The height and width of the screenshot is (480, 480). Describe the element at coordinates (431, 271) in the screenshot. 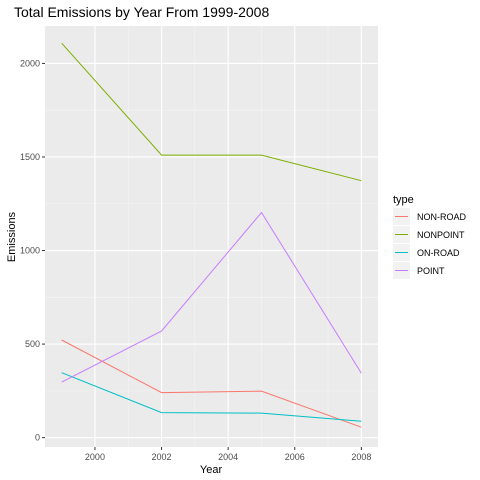

I see `legend-label-point: POINT` at that location.